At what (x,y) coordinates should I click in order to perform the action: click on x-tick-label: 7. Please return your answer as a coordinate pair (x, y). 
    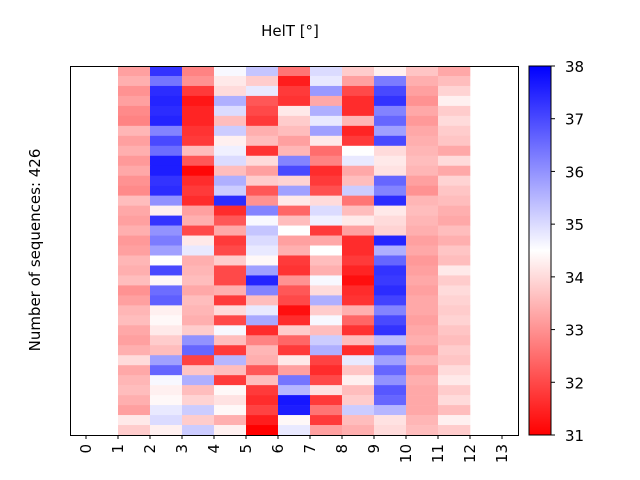
    Looking at the image, I should click on (310, 449).